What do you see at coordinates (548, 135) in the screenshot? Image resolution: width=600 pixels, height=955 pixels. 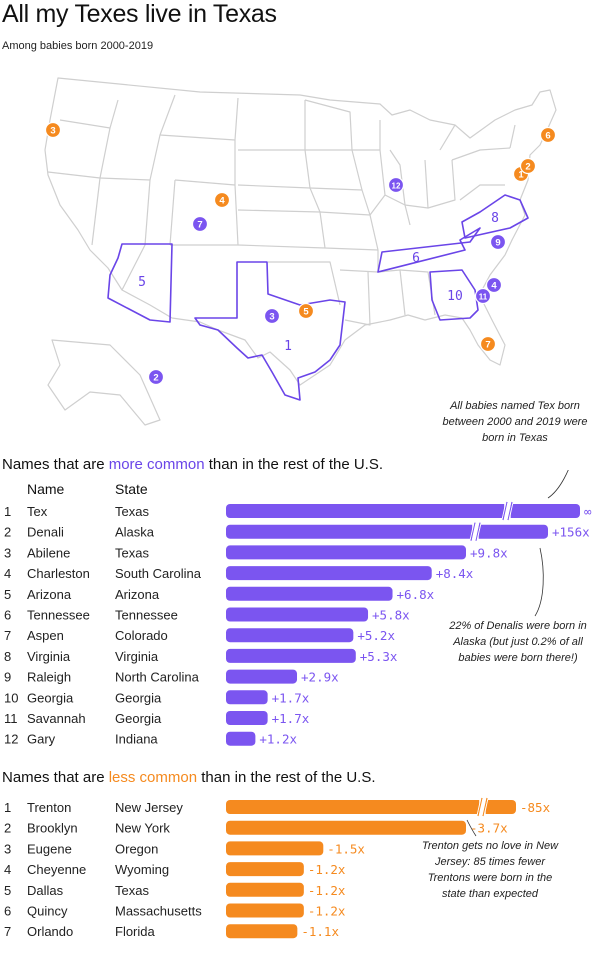 I see `map-marker-less-6: 6` at bounding box center [548, 135].